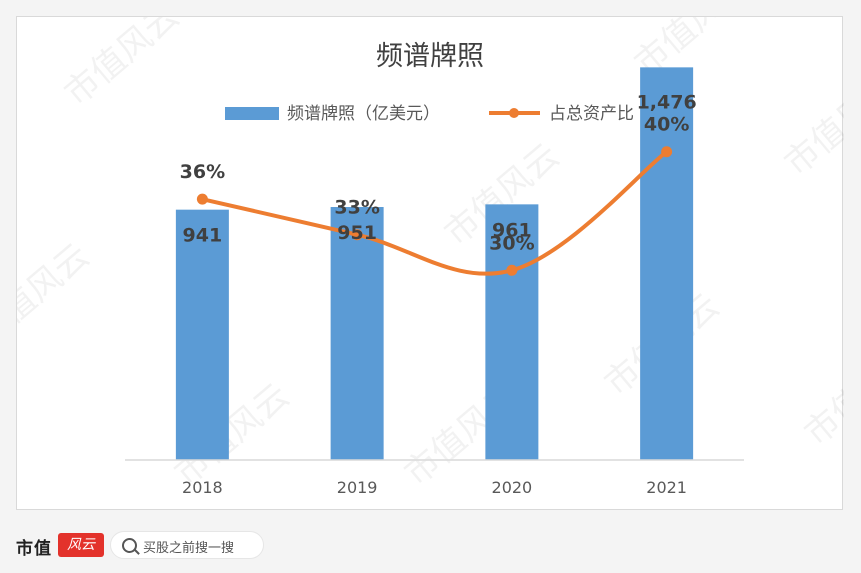 This screenshot has width=861, height=573. Describe the element at coordinates (667, 102) in the screenshot. I see `bar-value-label: 1,476` at that location.